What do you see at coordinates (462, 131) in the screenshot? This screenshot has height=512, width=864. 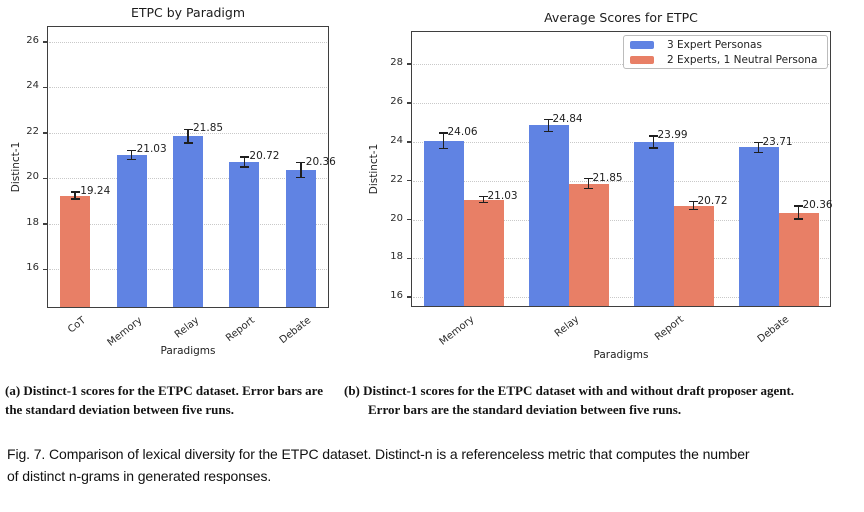 I see `value-label: 24.06` at bounding box center [462, 131].